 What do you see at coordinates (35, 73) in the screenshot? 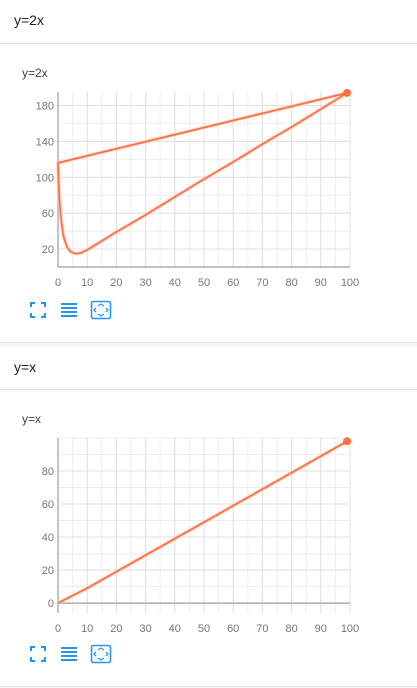
I see `card-title: y=2x` at bounding box center [35, 73].